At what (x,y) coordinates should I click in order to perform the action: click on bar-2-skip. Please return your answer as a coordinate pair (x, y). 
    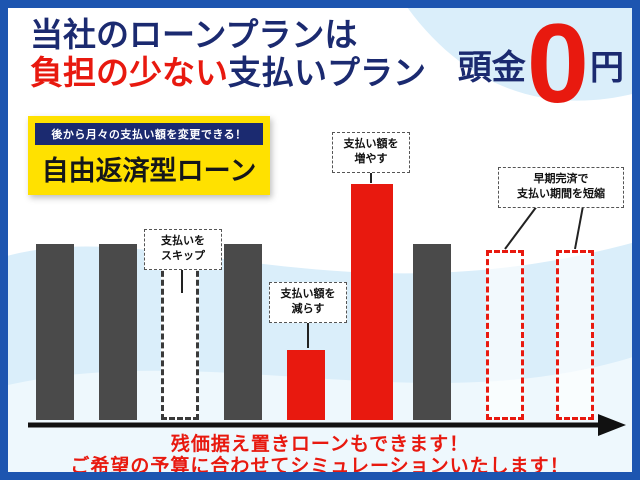
    Looking at the image, I should click on (180, 332).